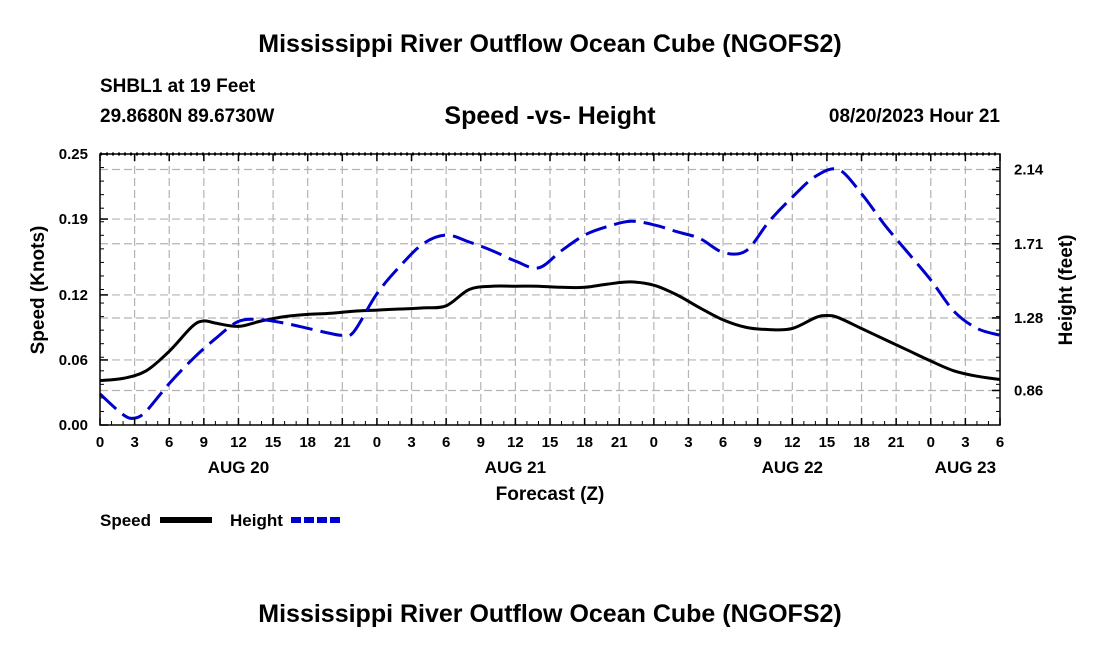 The width and height of the screenshot is (1100, 650). Describe the element at coordinates (550, 331) in the screenshot. I see `speed-series-line` at that location.